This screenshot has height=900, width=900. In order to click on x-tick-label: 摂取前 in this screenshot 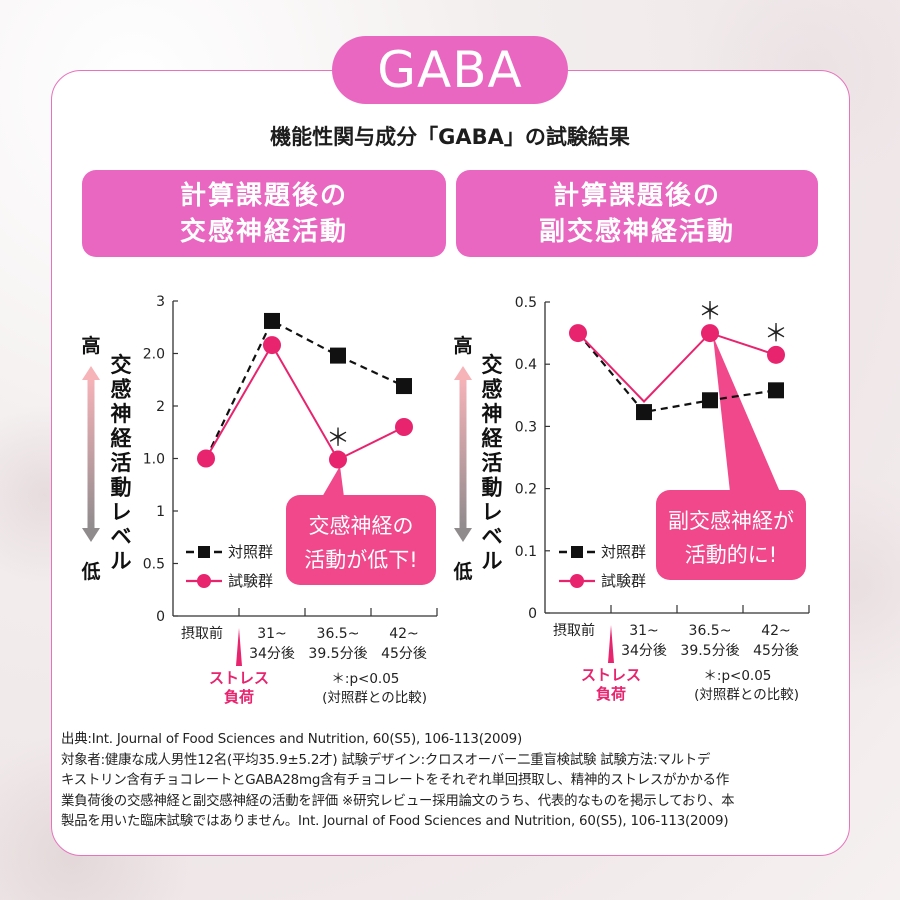, I will do `click(574, 630)`.